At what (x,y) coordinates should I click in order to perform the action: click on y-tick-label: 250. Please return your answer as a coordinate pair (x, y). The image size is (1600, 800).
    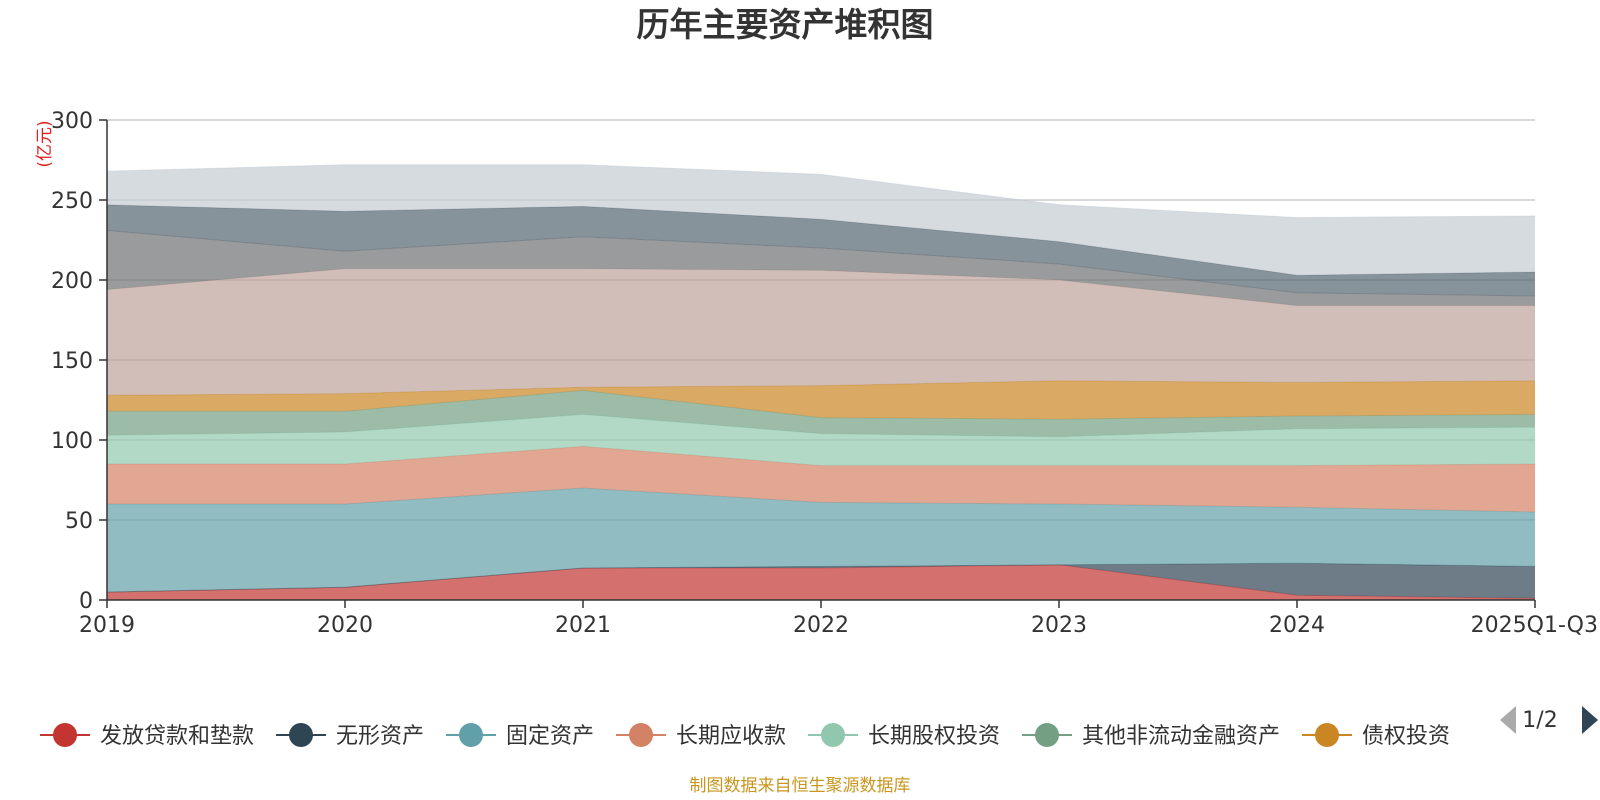
    Looking at the image, I should click on (72, 201).